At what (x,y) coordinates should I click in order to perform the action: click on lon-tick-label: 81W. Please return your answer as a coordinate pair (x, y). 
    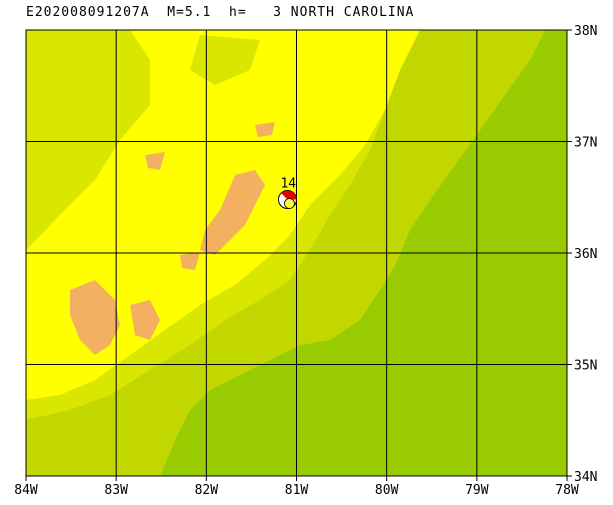
    Looking at the image, I should click on (297, 490).